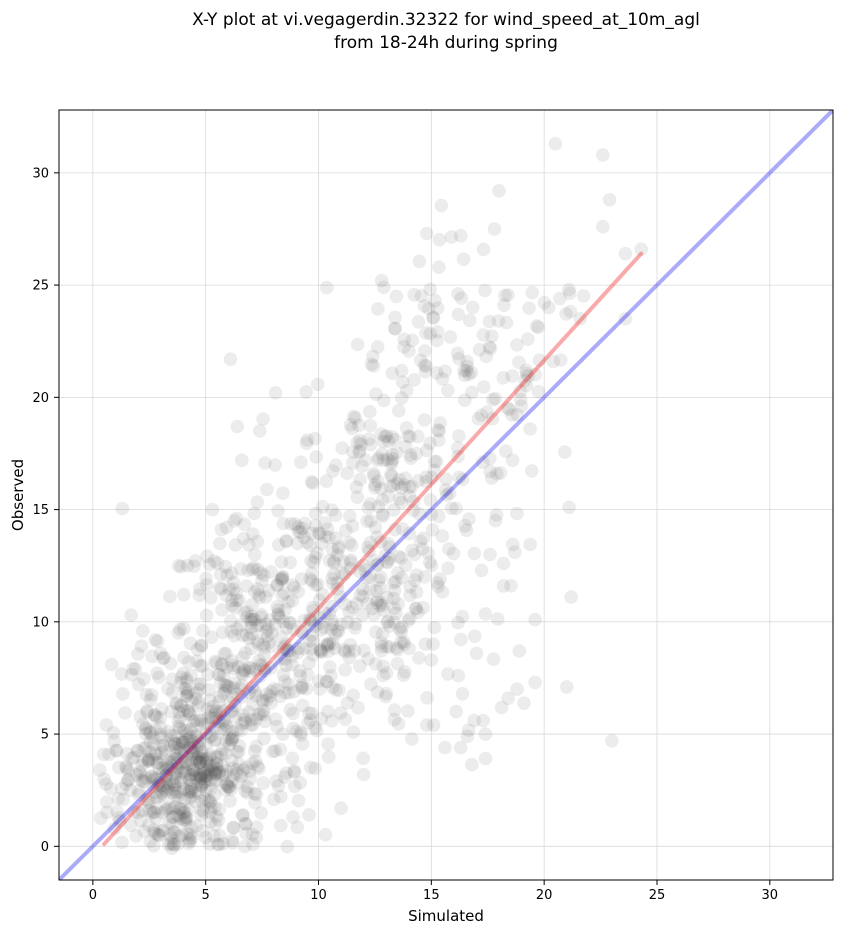 This screenshot has width=843, height=934. Describe the element at coordinates (206, 895) in the screenshot. I see `x-tick-label: 5` at that location.